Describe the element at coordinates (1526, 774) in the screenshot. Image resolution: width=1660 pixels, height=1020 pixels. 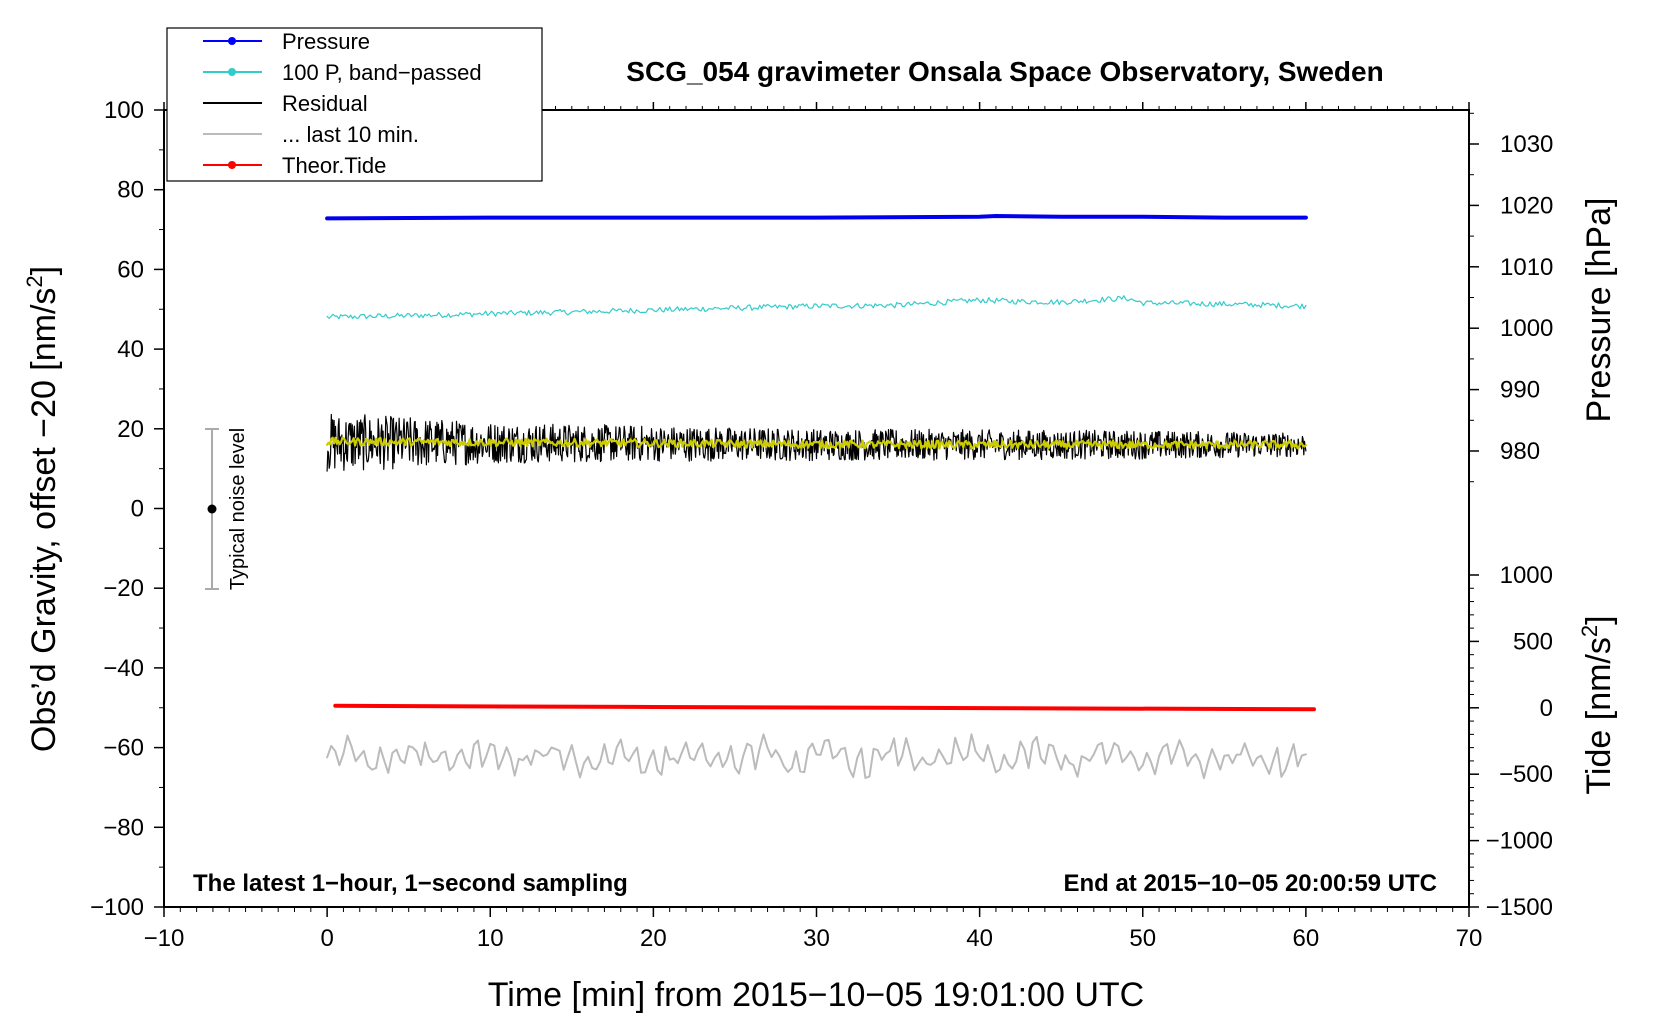
I see `tide-tick-label: −500` at that location.